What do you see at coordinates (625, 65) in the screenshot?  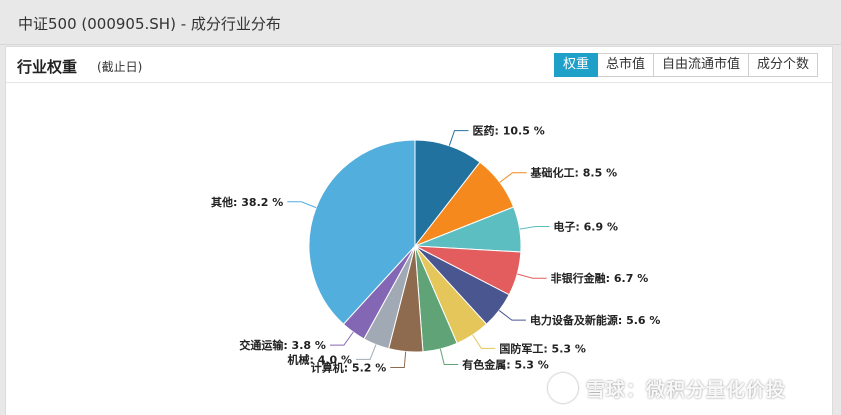 I see `tab-total-market-cap: 总市值` at bounding box center [625, 65].